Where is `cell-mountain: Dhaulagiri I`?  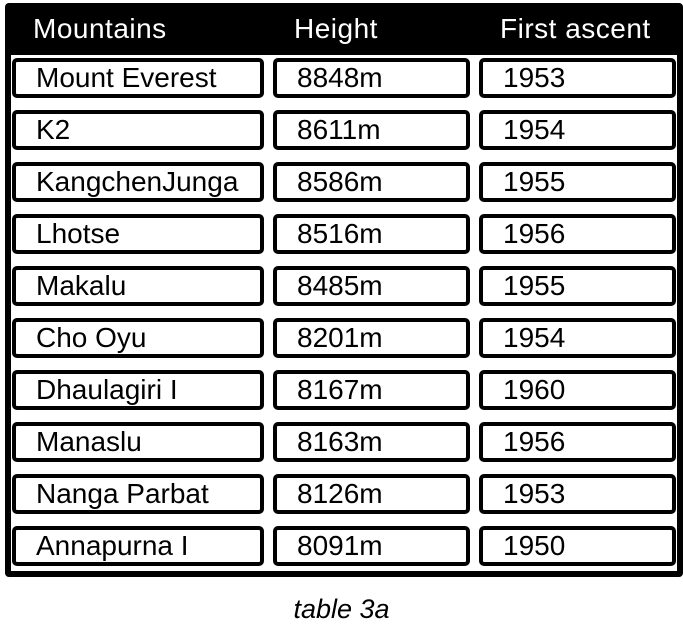 cell-mountain: Dhaulagiri I is located at coordinates (138, 390).